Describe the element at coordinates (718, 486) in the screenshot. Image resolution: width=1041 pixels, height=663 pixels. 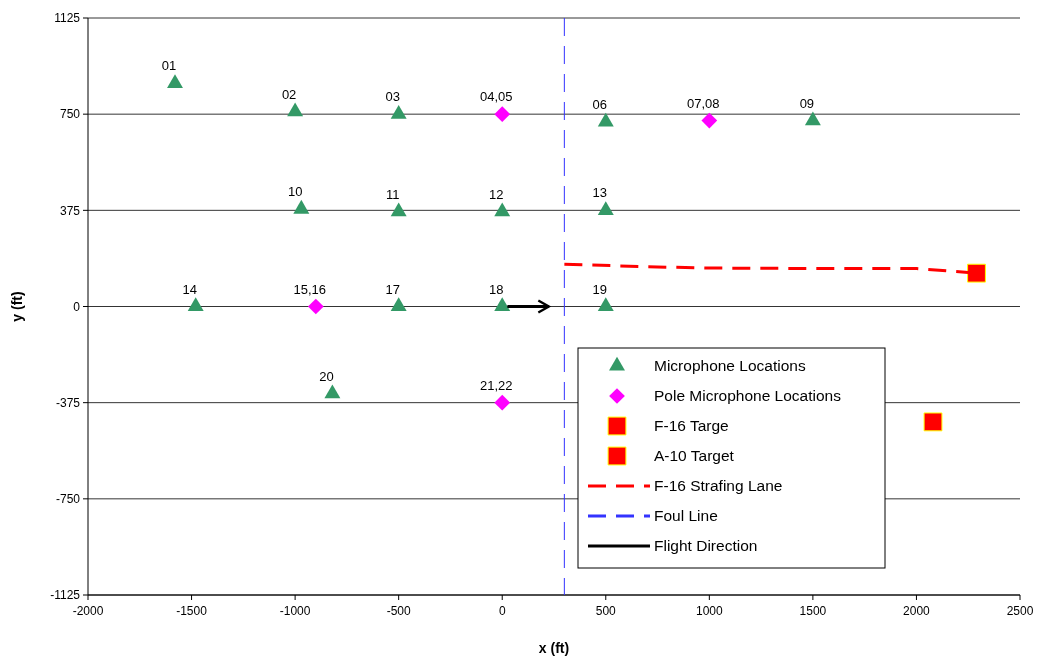
I see `legend-label: F-16 Strafing Lane` at that location.